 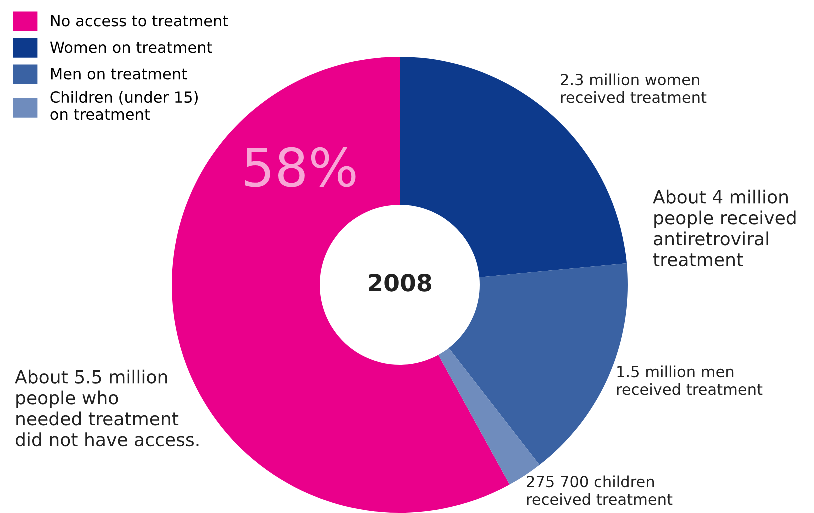 What do you see at coordinates (124, 105) in the screenshot?
I see `legend-label: Children (under 15) on treatment` at bounding box center [124, 105].